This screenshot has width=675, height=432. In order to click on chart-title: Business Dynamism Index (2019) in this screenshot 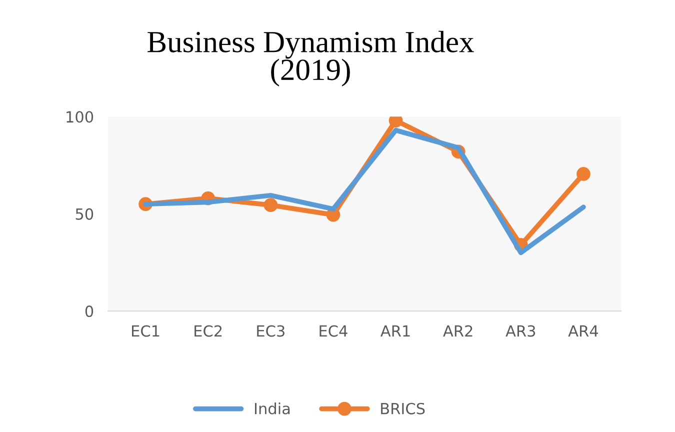, I will do `click(311, 58)`.